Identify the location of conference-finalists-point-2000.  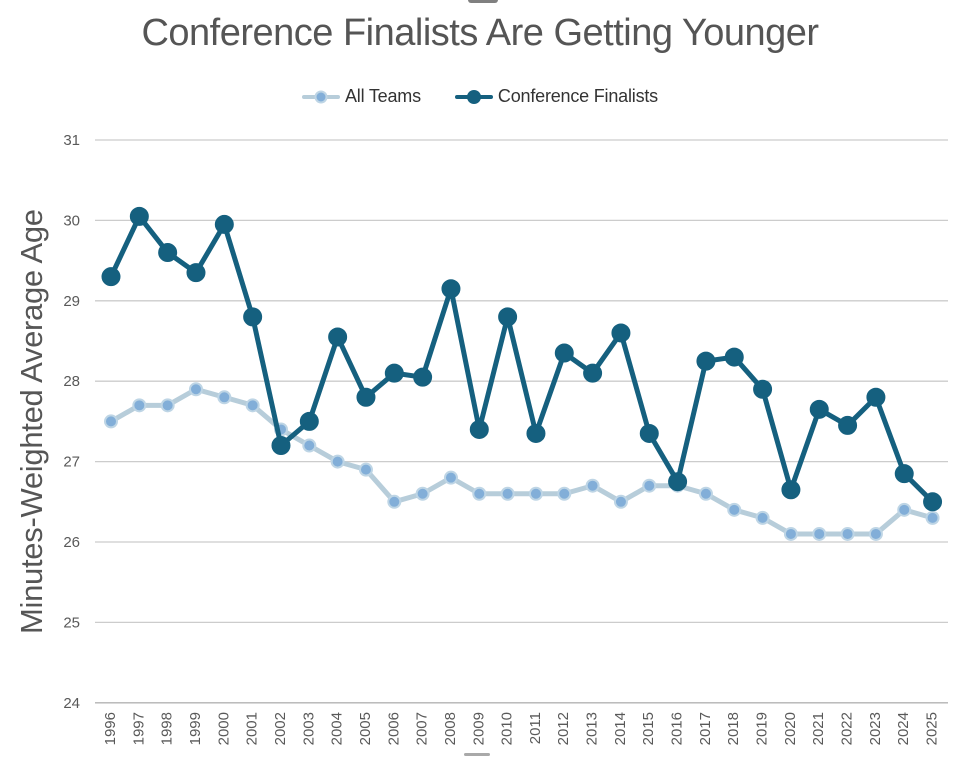
(224, 224).